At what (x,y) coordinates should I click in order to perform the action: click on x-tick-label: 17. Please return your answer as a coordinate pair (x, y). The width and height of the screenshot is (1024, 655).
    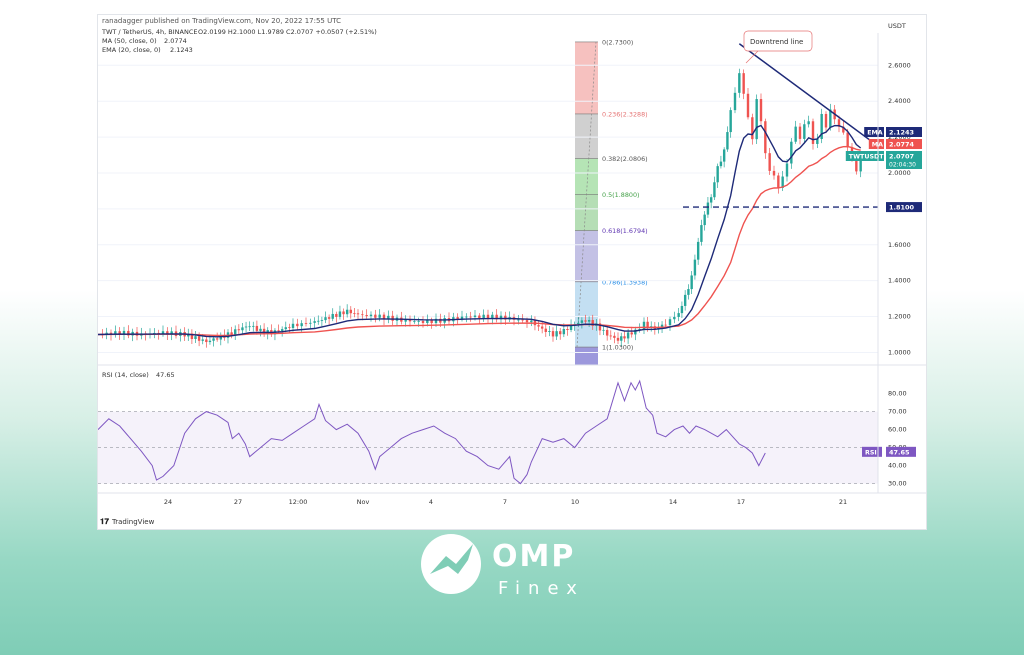
    Looking at the image, I should click on (741, 502).